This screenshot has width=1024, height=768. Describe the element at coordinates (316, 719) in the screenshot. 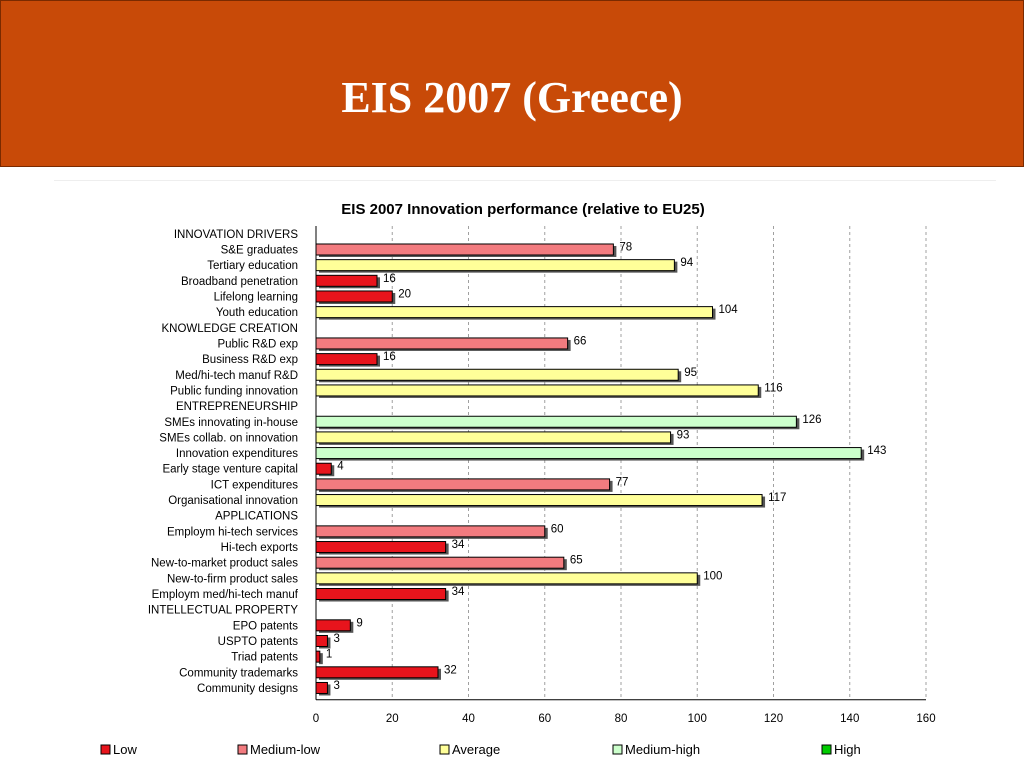

I see `x-tick-label: 0` at that location.